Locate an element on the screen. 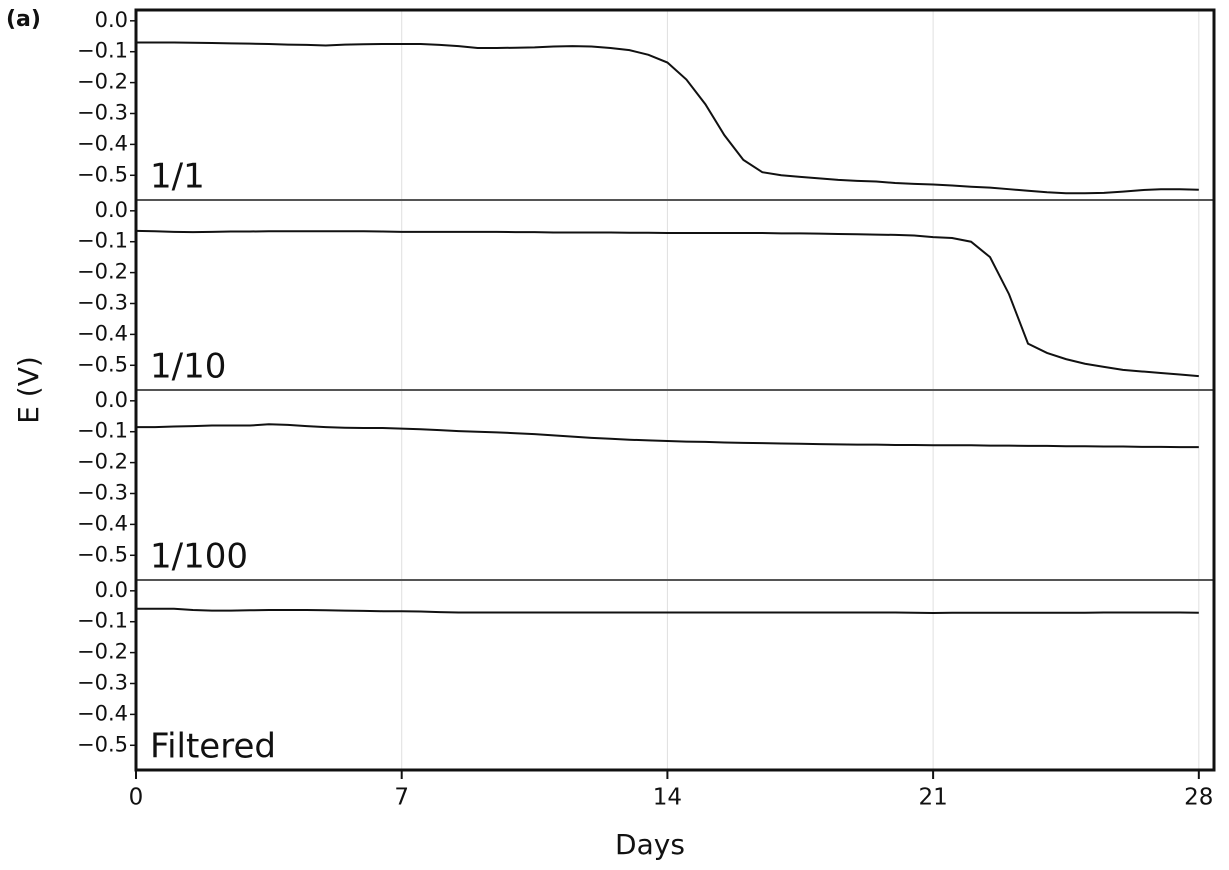 This screenshot has width=1229, height=870. panel-label: 1/100 is located at coordinates (199, 557).